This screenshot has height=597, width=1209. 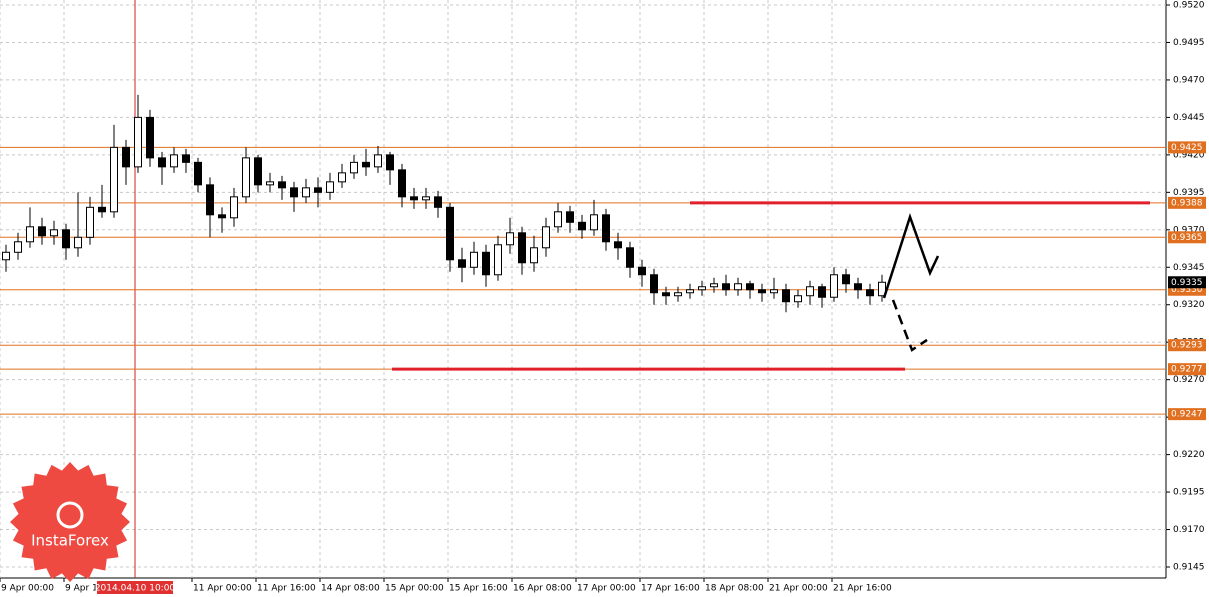 I want to click on level-label: 0.9330, so click(x=1187, y=290).